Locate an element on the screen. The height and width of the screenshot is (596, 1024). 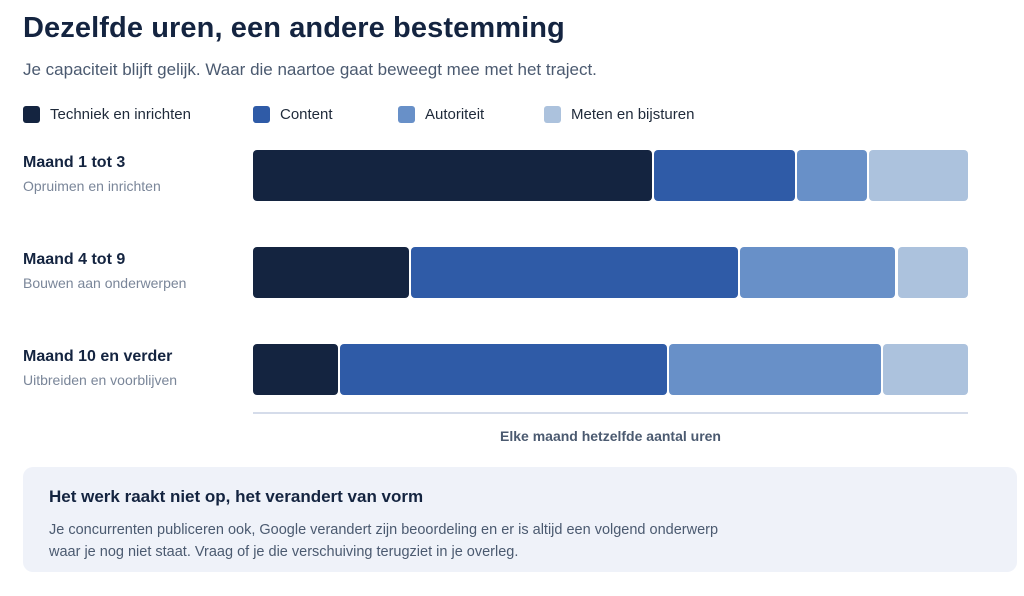
legend-swatch-techniek is located at coordinates (31, 114).